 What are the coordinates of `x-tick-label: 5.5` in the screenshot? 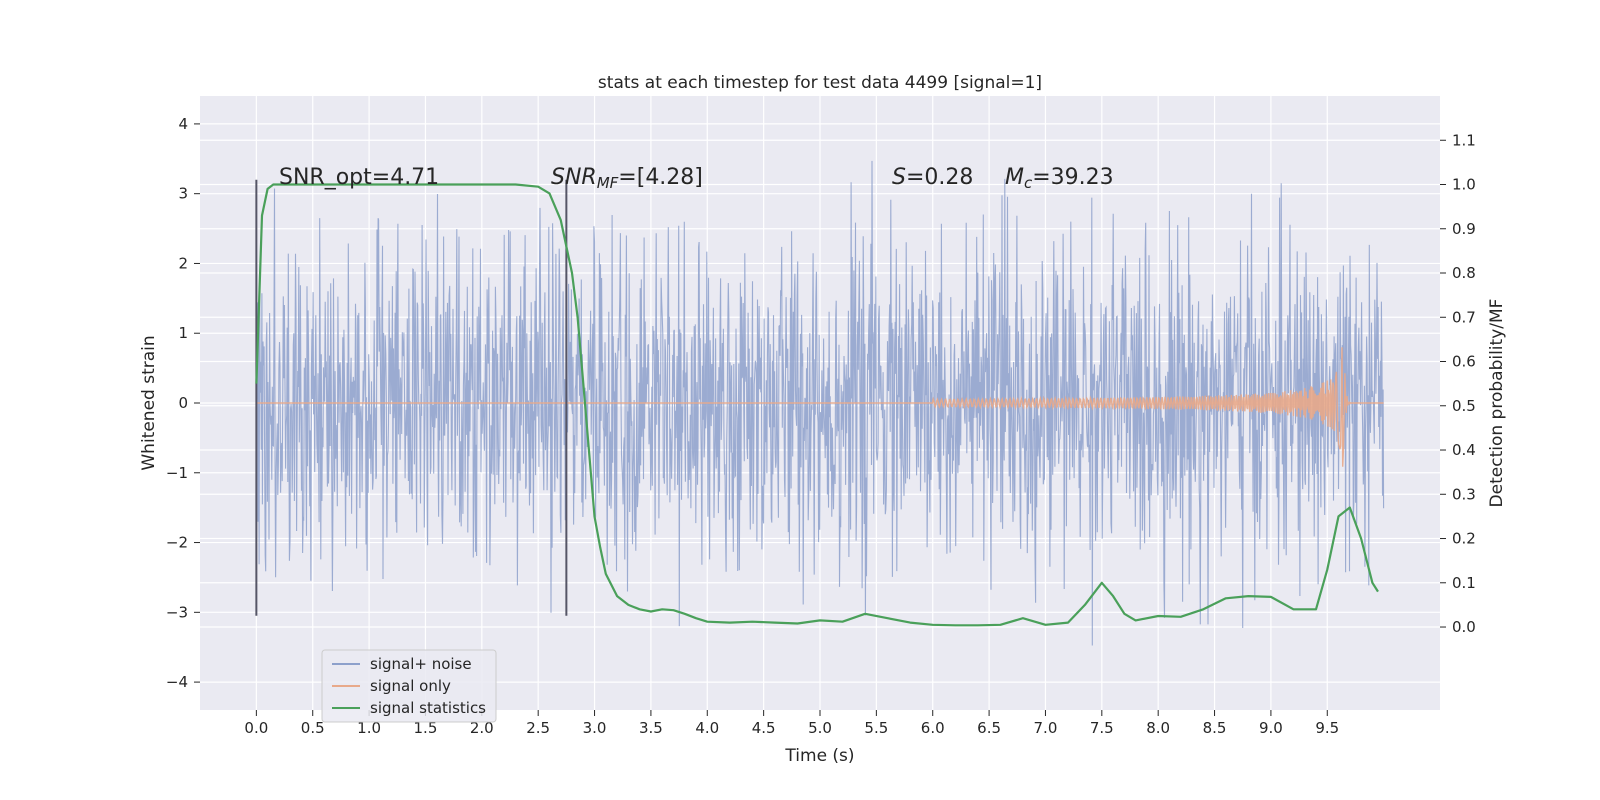 It's located at (876, 728).